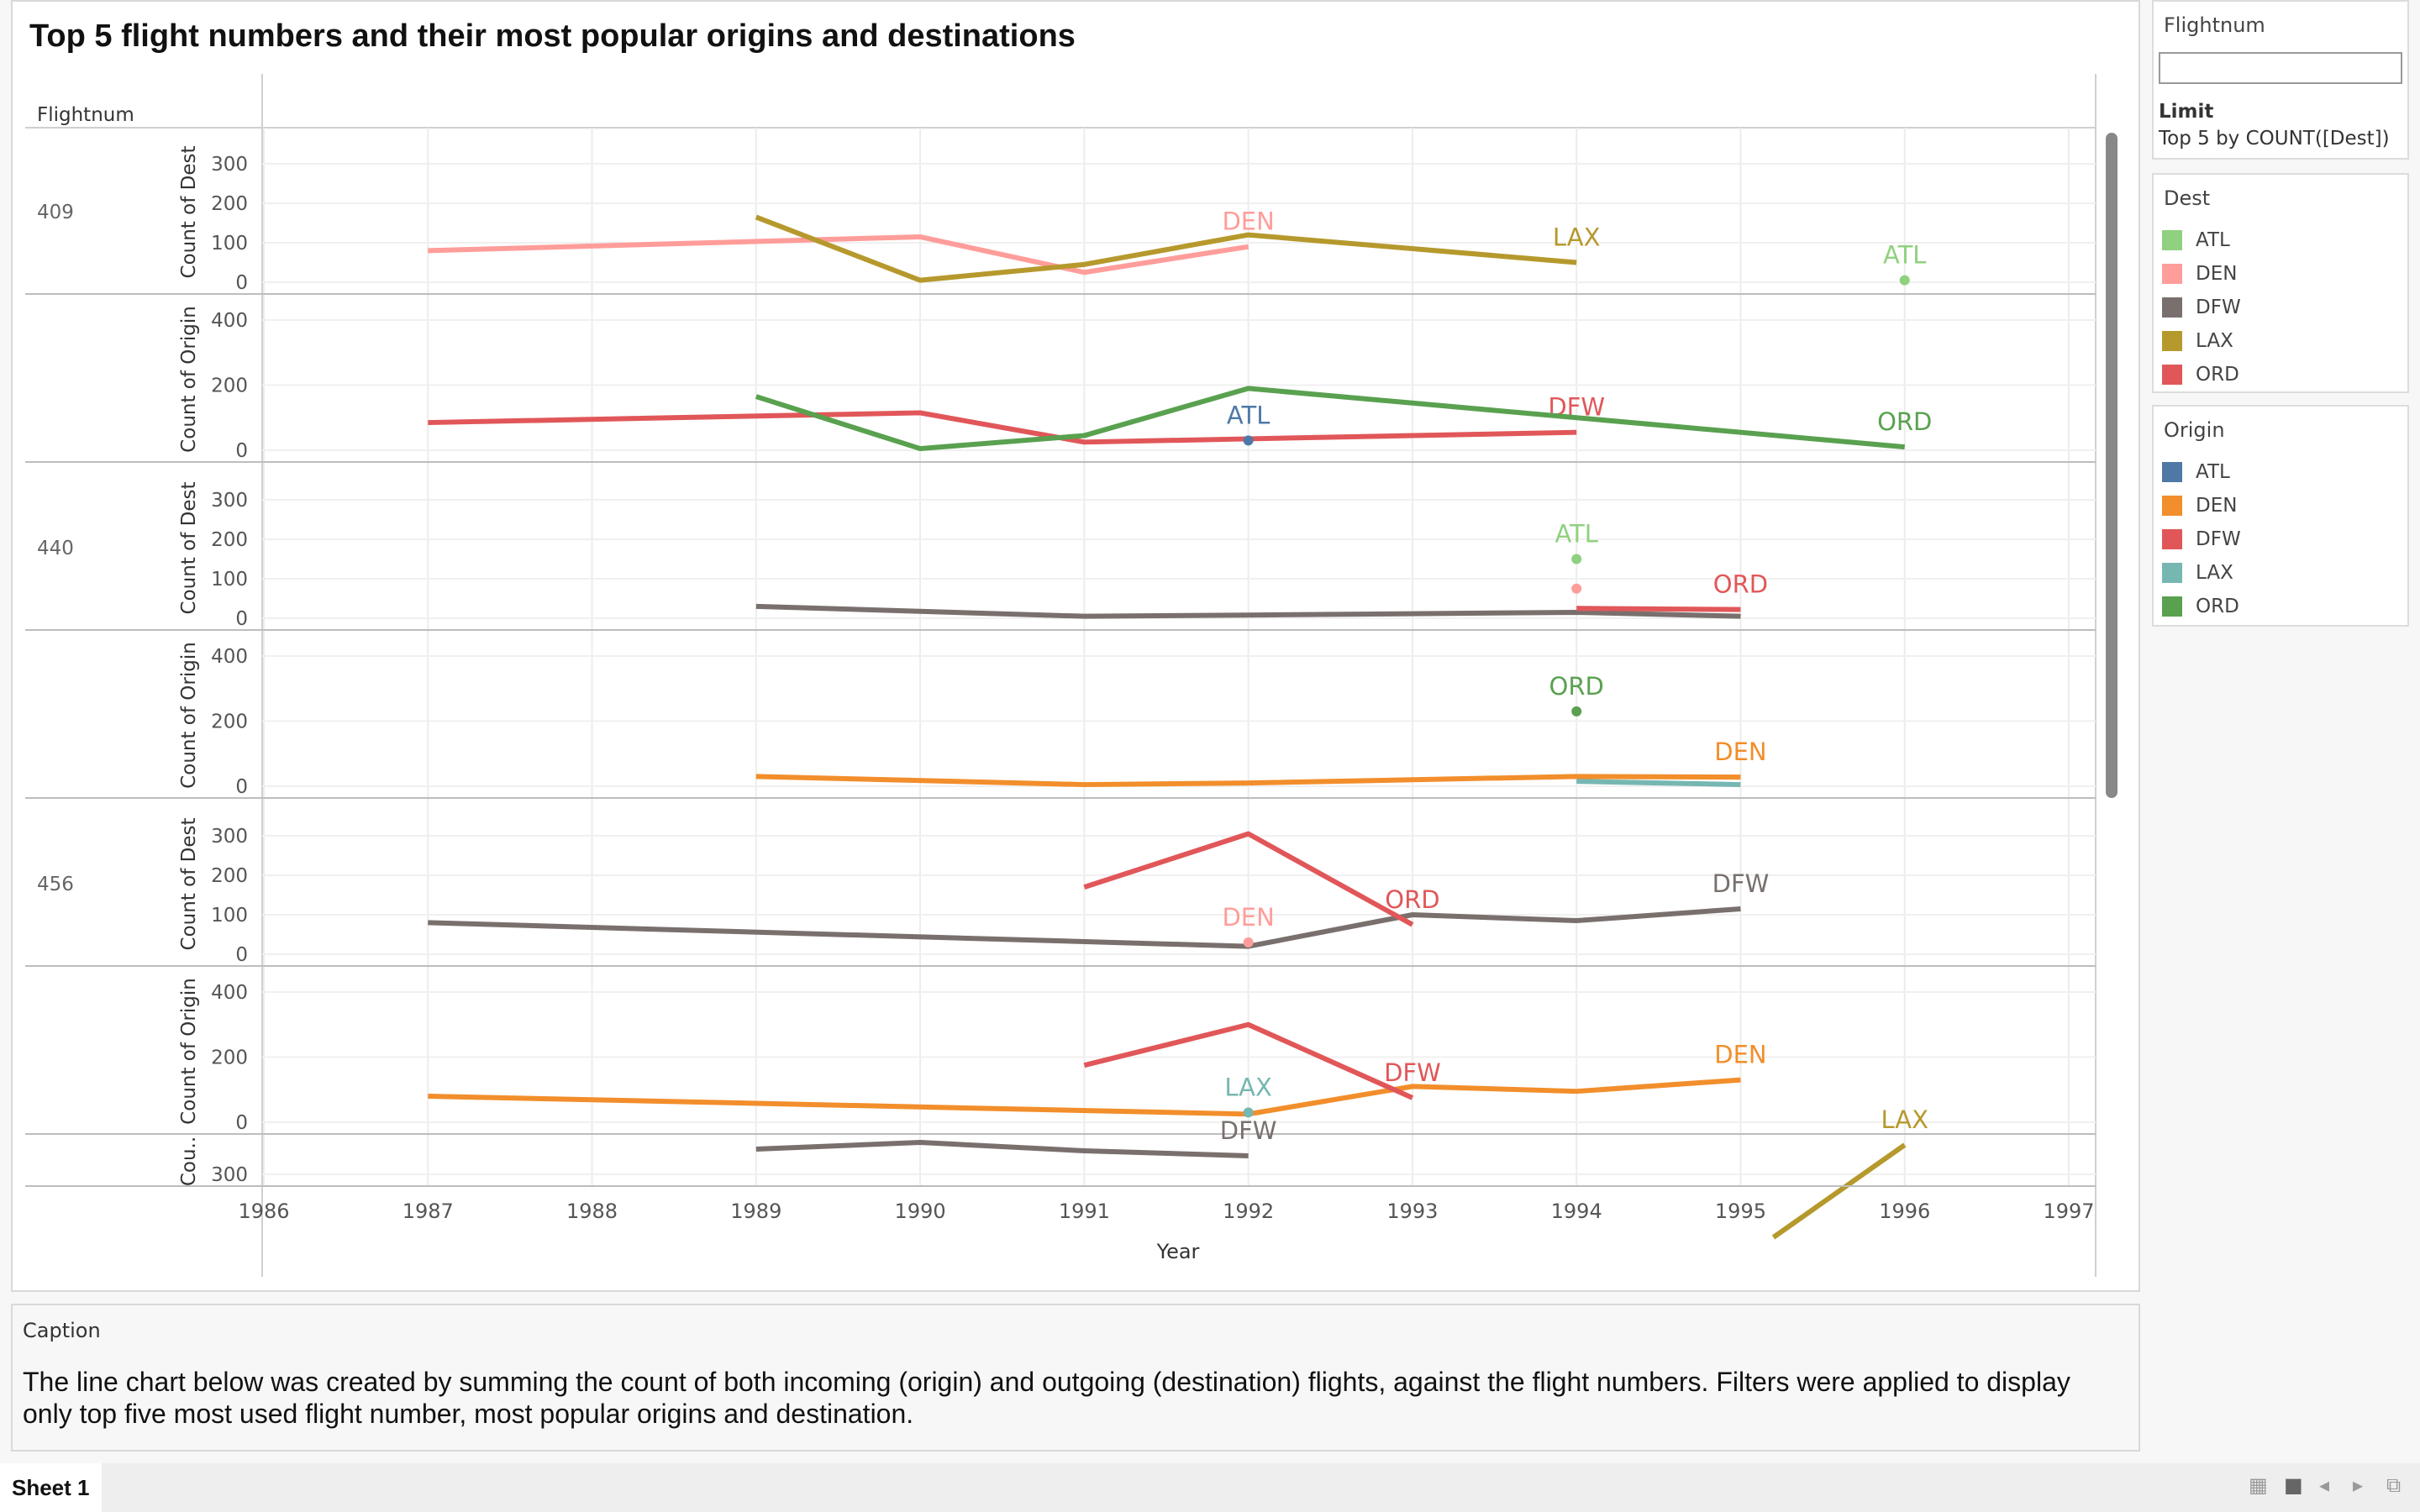 The height and width of the screenshot is (1512, 2420). What do you see at coordinates (1412, 1211) in the screenshot?
I see `x-tick-label: 1993` at bounding box center [1412, 1211].